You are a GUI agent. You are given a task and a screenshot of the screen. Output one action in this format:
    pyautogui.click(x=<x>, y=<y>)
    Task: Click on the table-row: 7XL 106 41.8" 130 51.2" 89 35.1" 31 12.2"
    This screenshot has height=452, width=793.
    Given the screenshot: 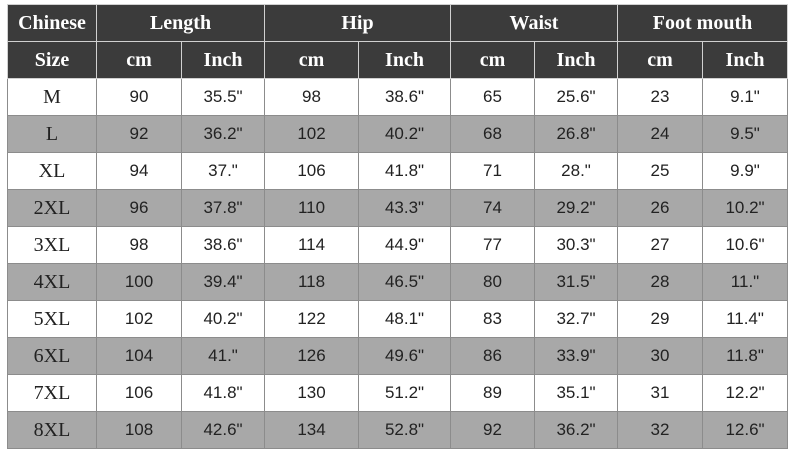 What is the action you would take?
    pyautogui.click(x=398, y=393)
    